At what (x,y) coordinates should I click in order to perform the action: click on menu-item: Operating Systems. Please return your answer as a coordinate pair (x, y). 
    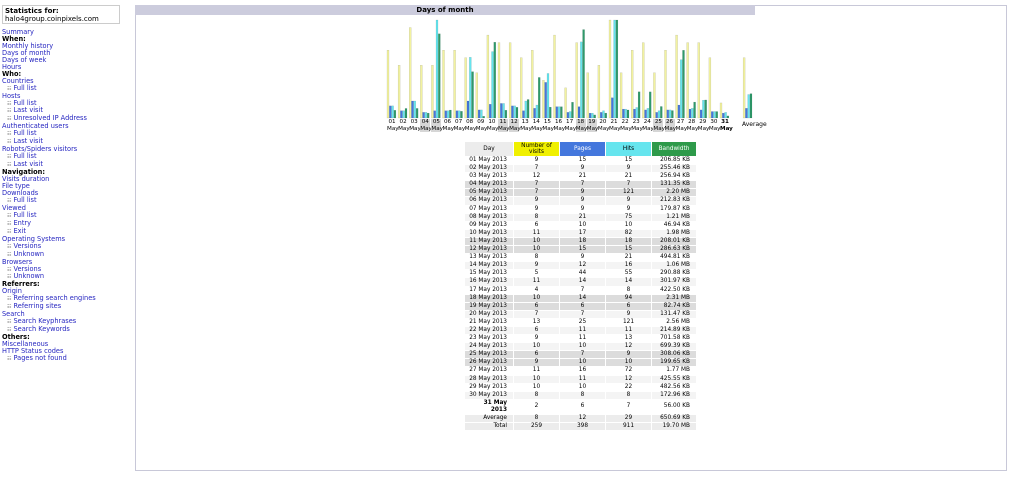
    Looking at the image, I should click on (34, 238).